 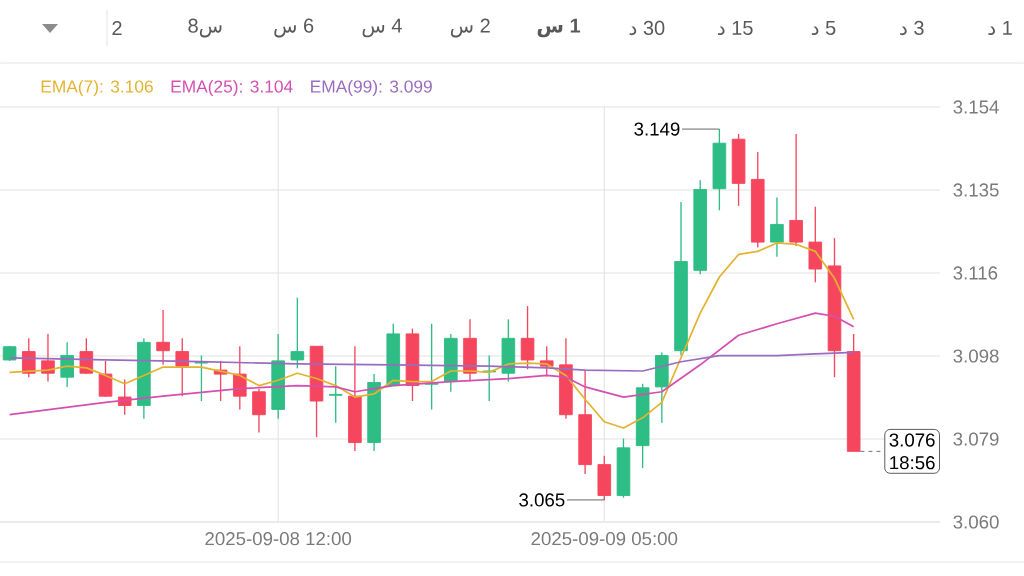 What do you see at coordinates (912, 28) in the screenshot?
I see `text: د 3` at bounding box center [912, 28].